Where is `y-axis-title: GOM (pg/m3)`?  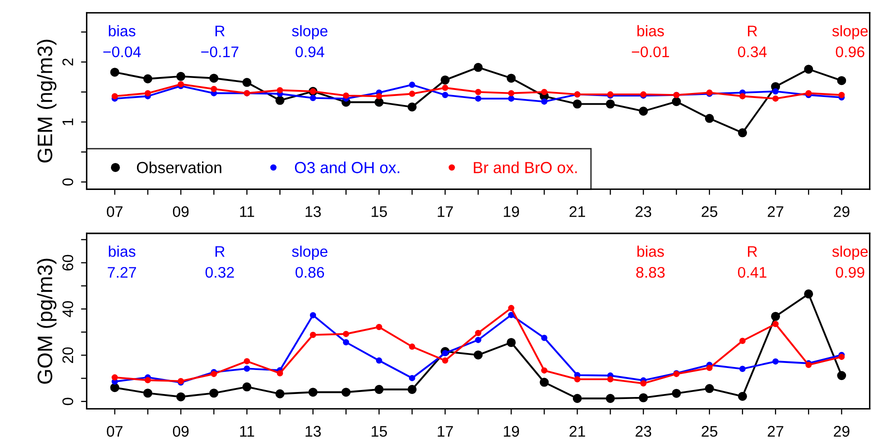
y-axis-title: GOM (pg/m3) is located at coordinates (46, 321).